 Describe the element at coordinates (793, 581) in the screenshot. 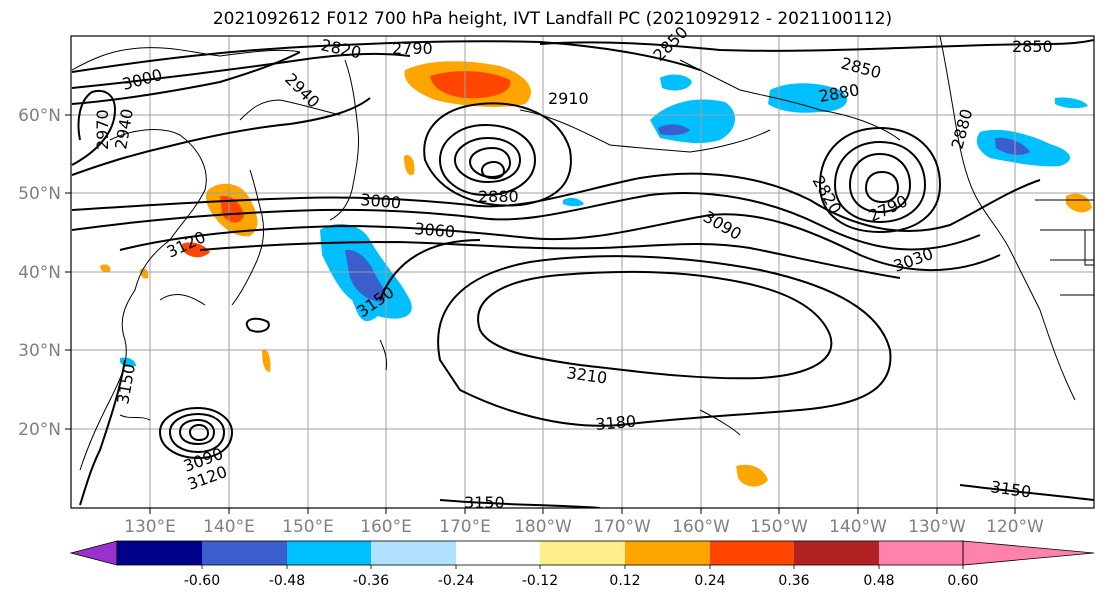

I see `colorbar-tick-label: 0.36` at that location.